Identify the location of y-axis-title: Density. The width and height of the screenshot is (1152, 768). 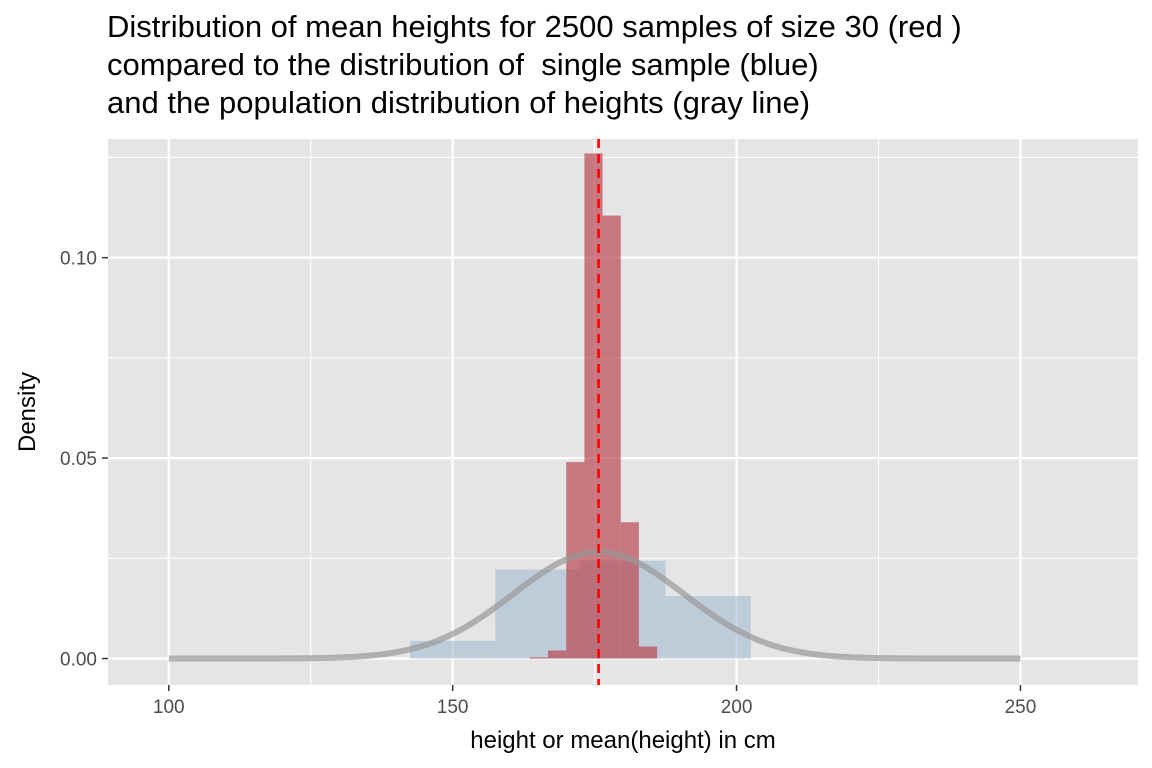
(27, 412).